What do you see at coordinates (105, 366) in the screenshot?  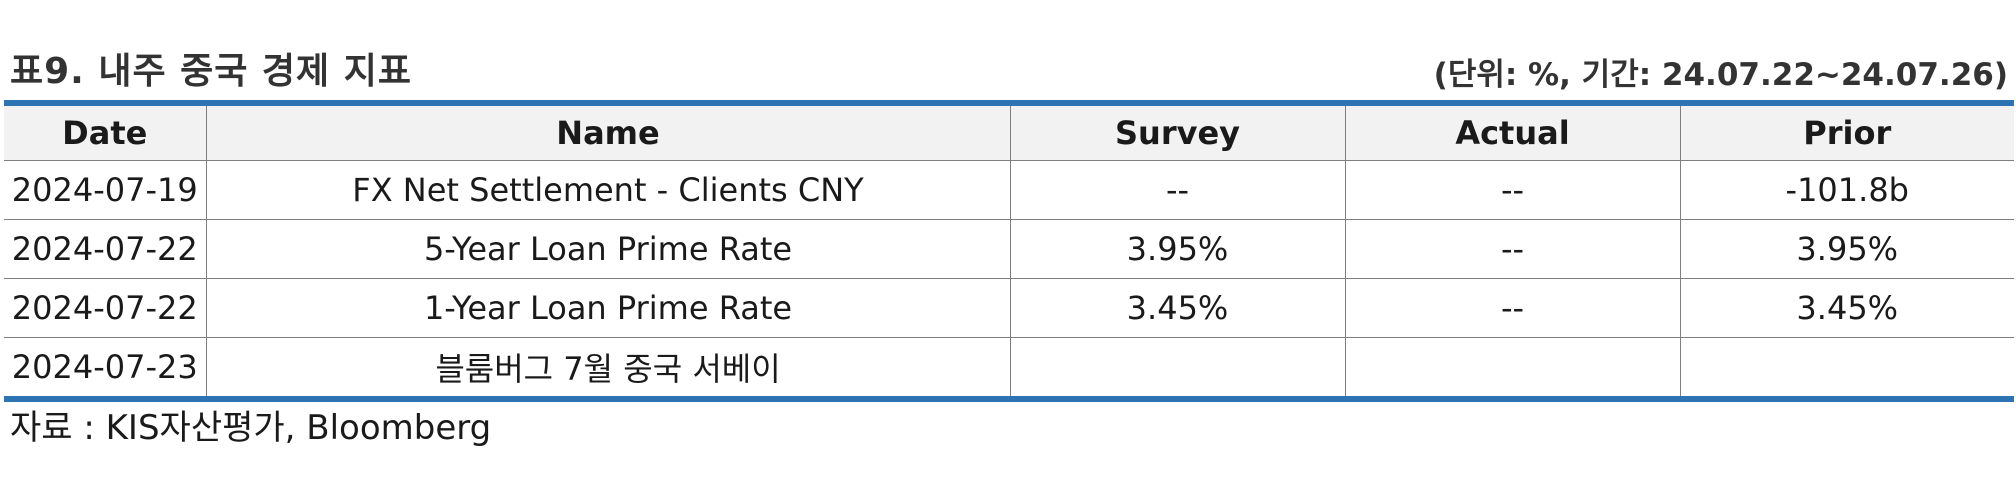 I see `cell-date: 2024-07-23` at bounding box center [105, 366].